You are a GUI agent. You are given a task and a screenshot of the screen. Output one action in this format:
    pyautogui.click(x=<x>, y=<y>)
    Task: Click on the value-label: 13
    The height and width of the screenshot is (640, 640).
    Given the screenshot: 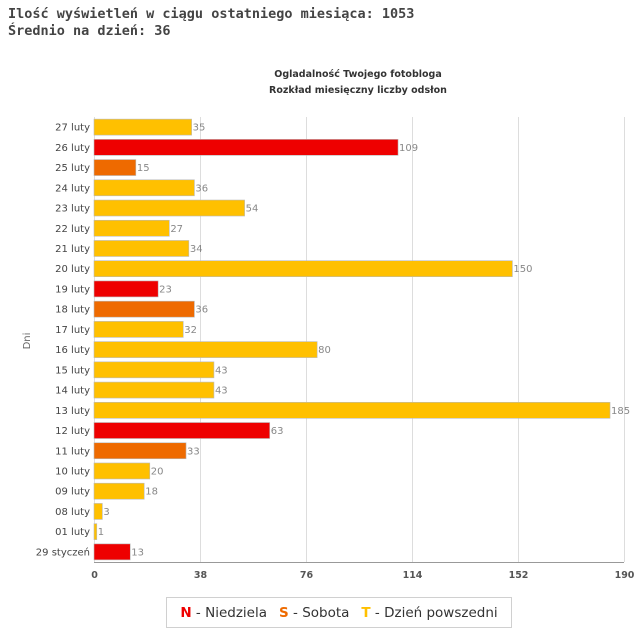 What is the action you would take?
    pyautogui.click(x=137, y=552)
    